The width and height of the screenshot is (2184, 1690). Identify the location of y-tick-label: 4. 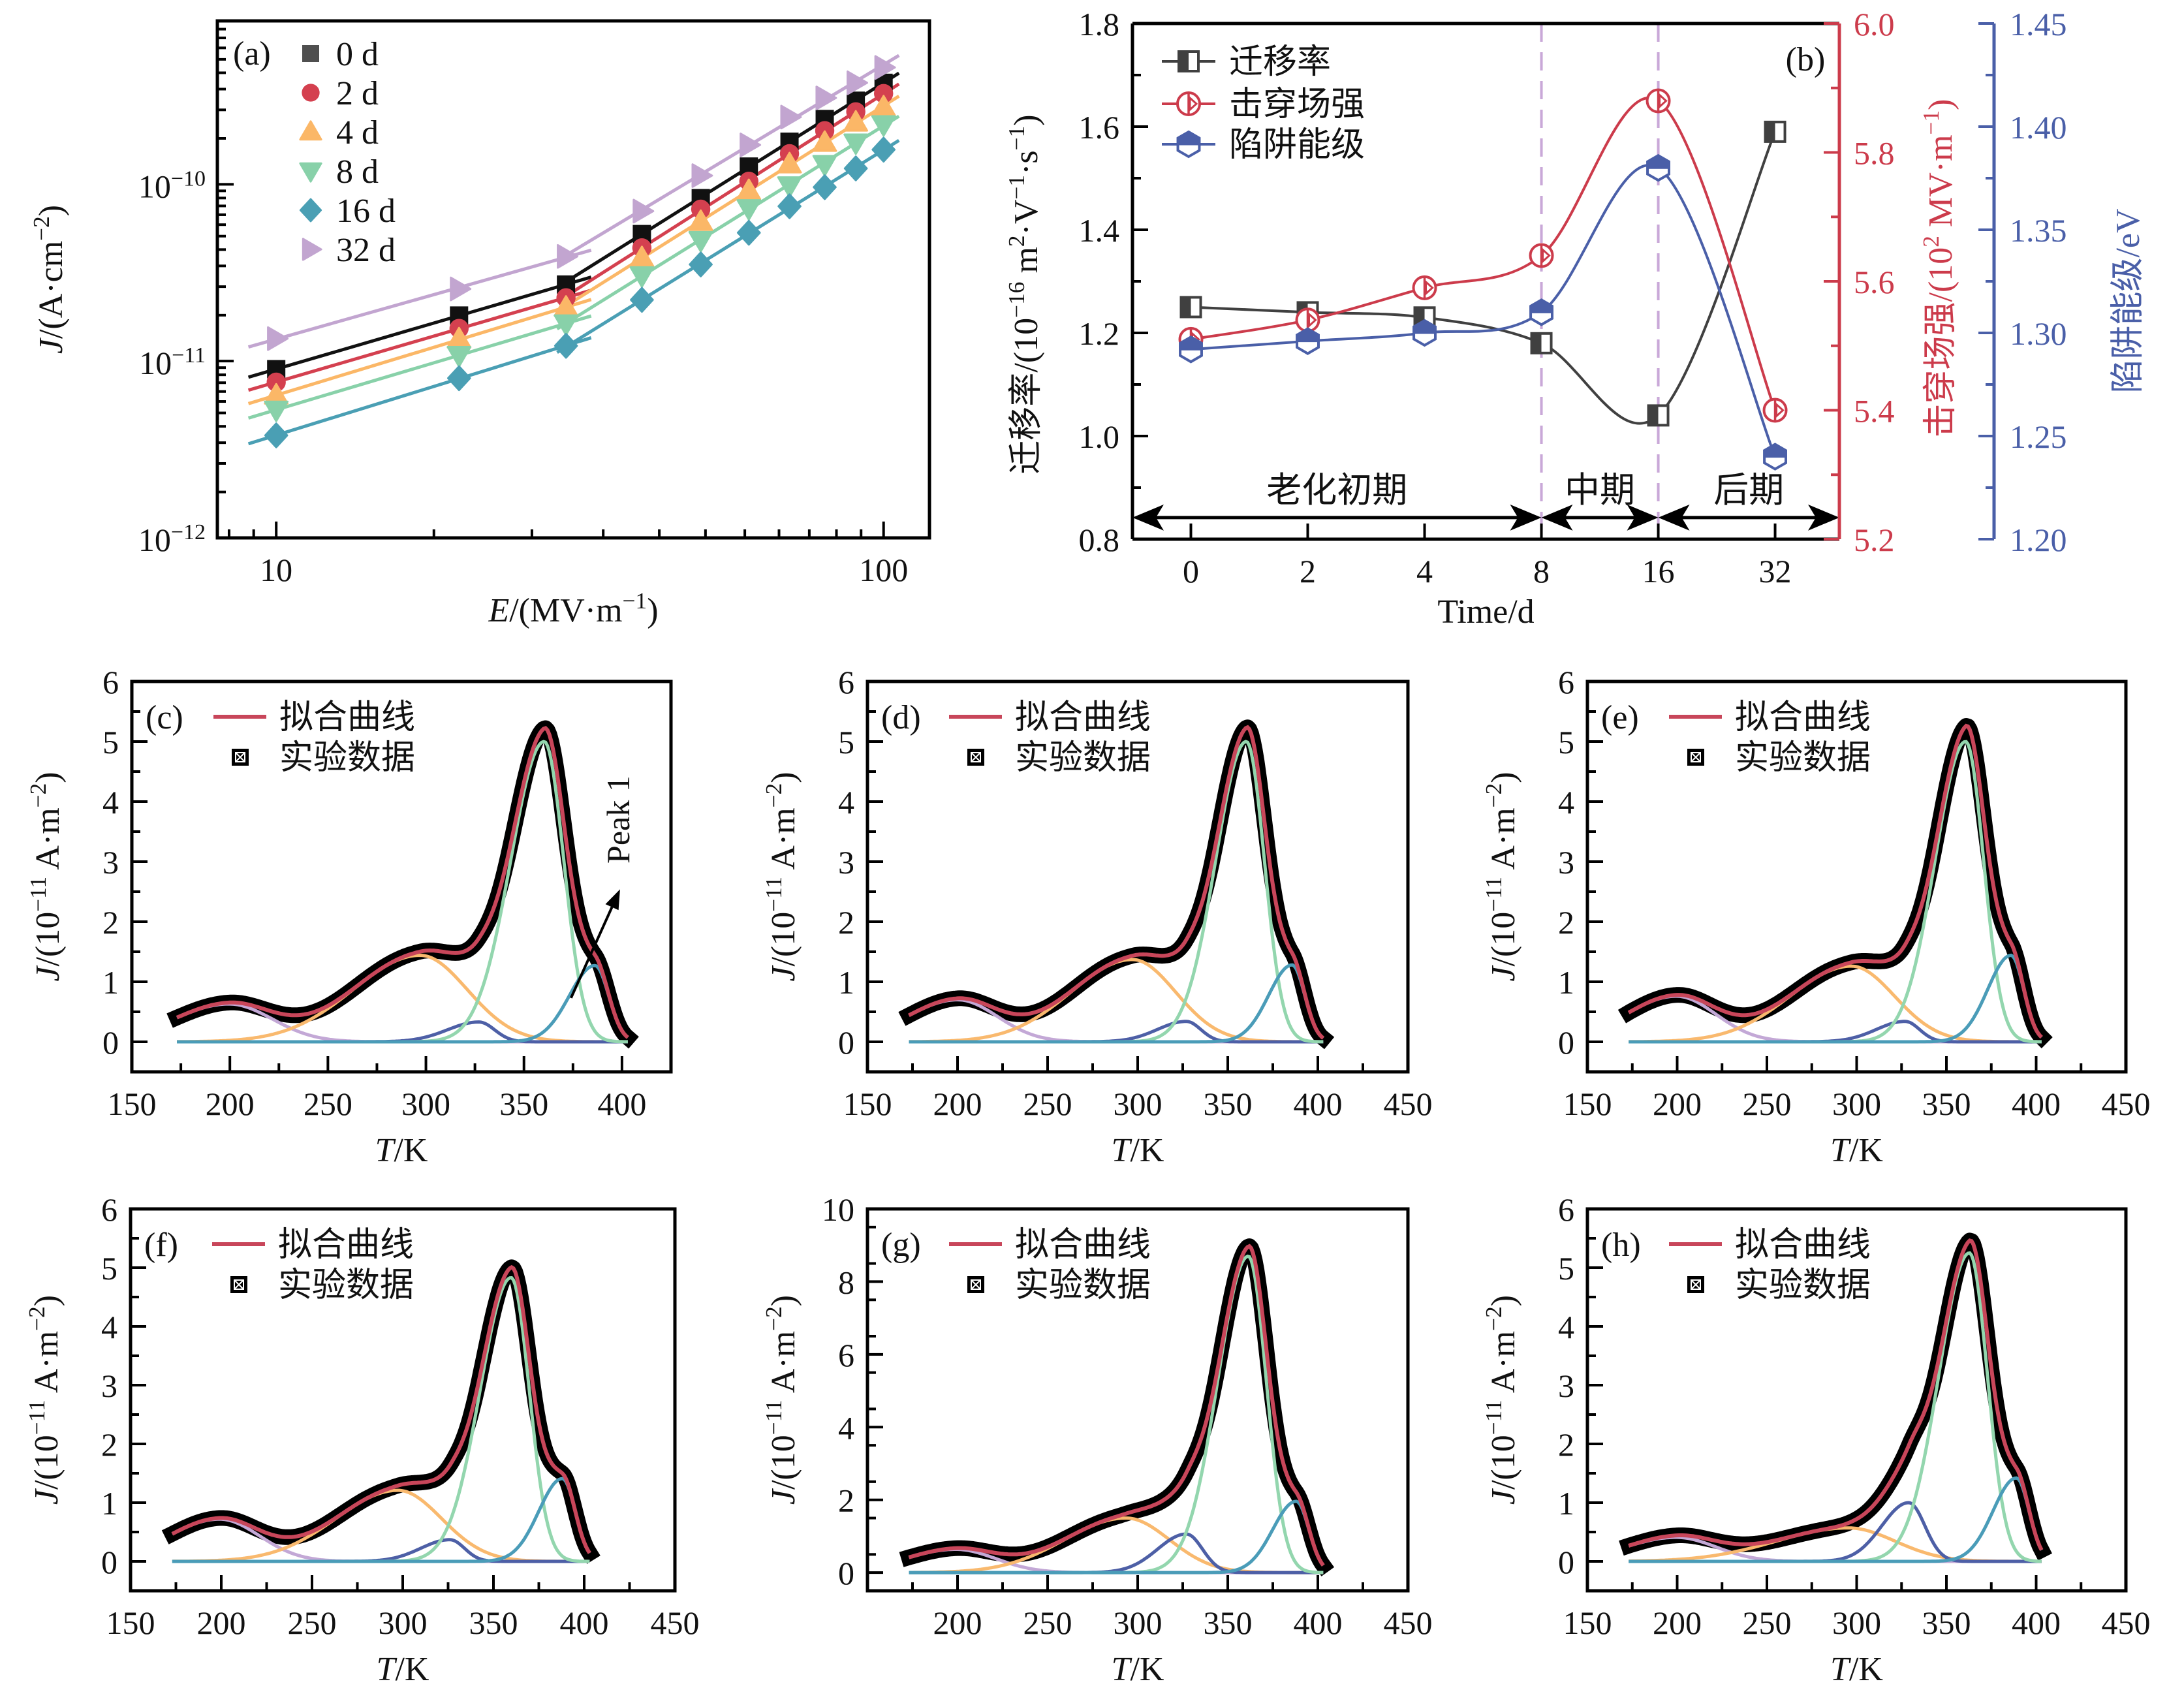
(846, 1427).